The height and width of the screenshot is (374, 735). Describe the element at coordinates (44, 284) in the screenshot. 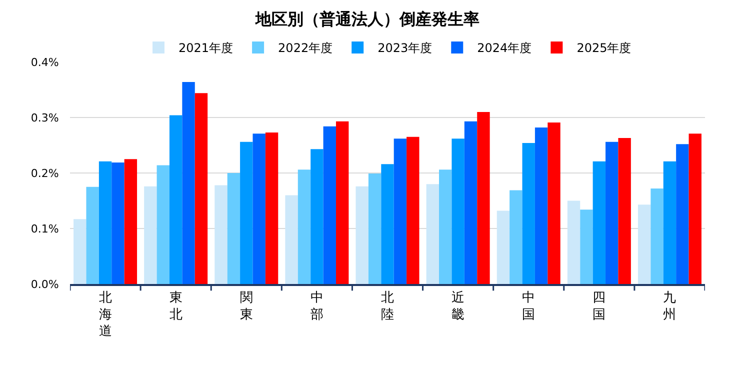

I see `y-tick-label: 0.0%` at that location.